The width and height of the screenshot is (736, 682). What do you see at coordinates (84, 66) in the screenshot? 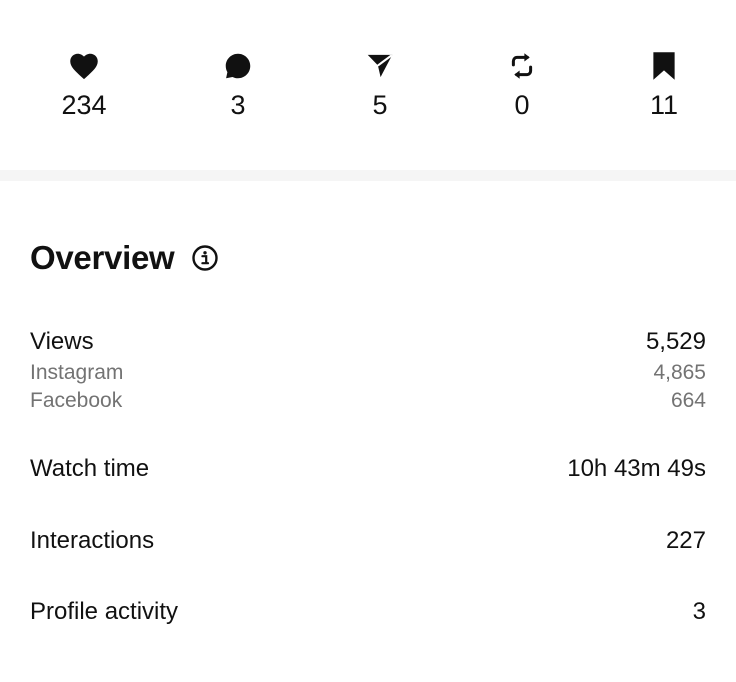
I see `heart-icon` at bounding box center [84, 66].